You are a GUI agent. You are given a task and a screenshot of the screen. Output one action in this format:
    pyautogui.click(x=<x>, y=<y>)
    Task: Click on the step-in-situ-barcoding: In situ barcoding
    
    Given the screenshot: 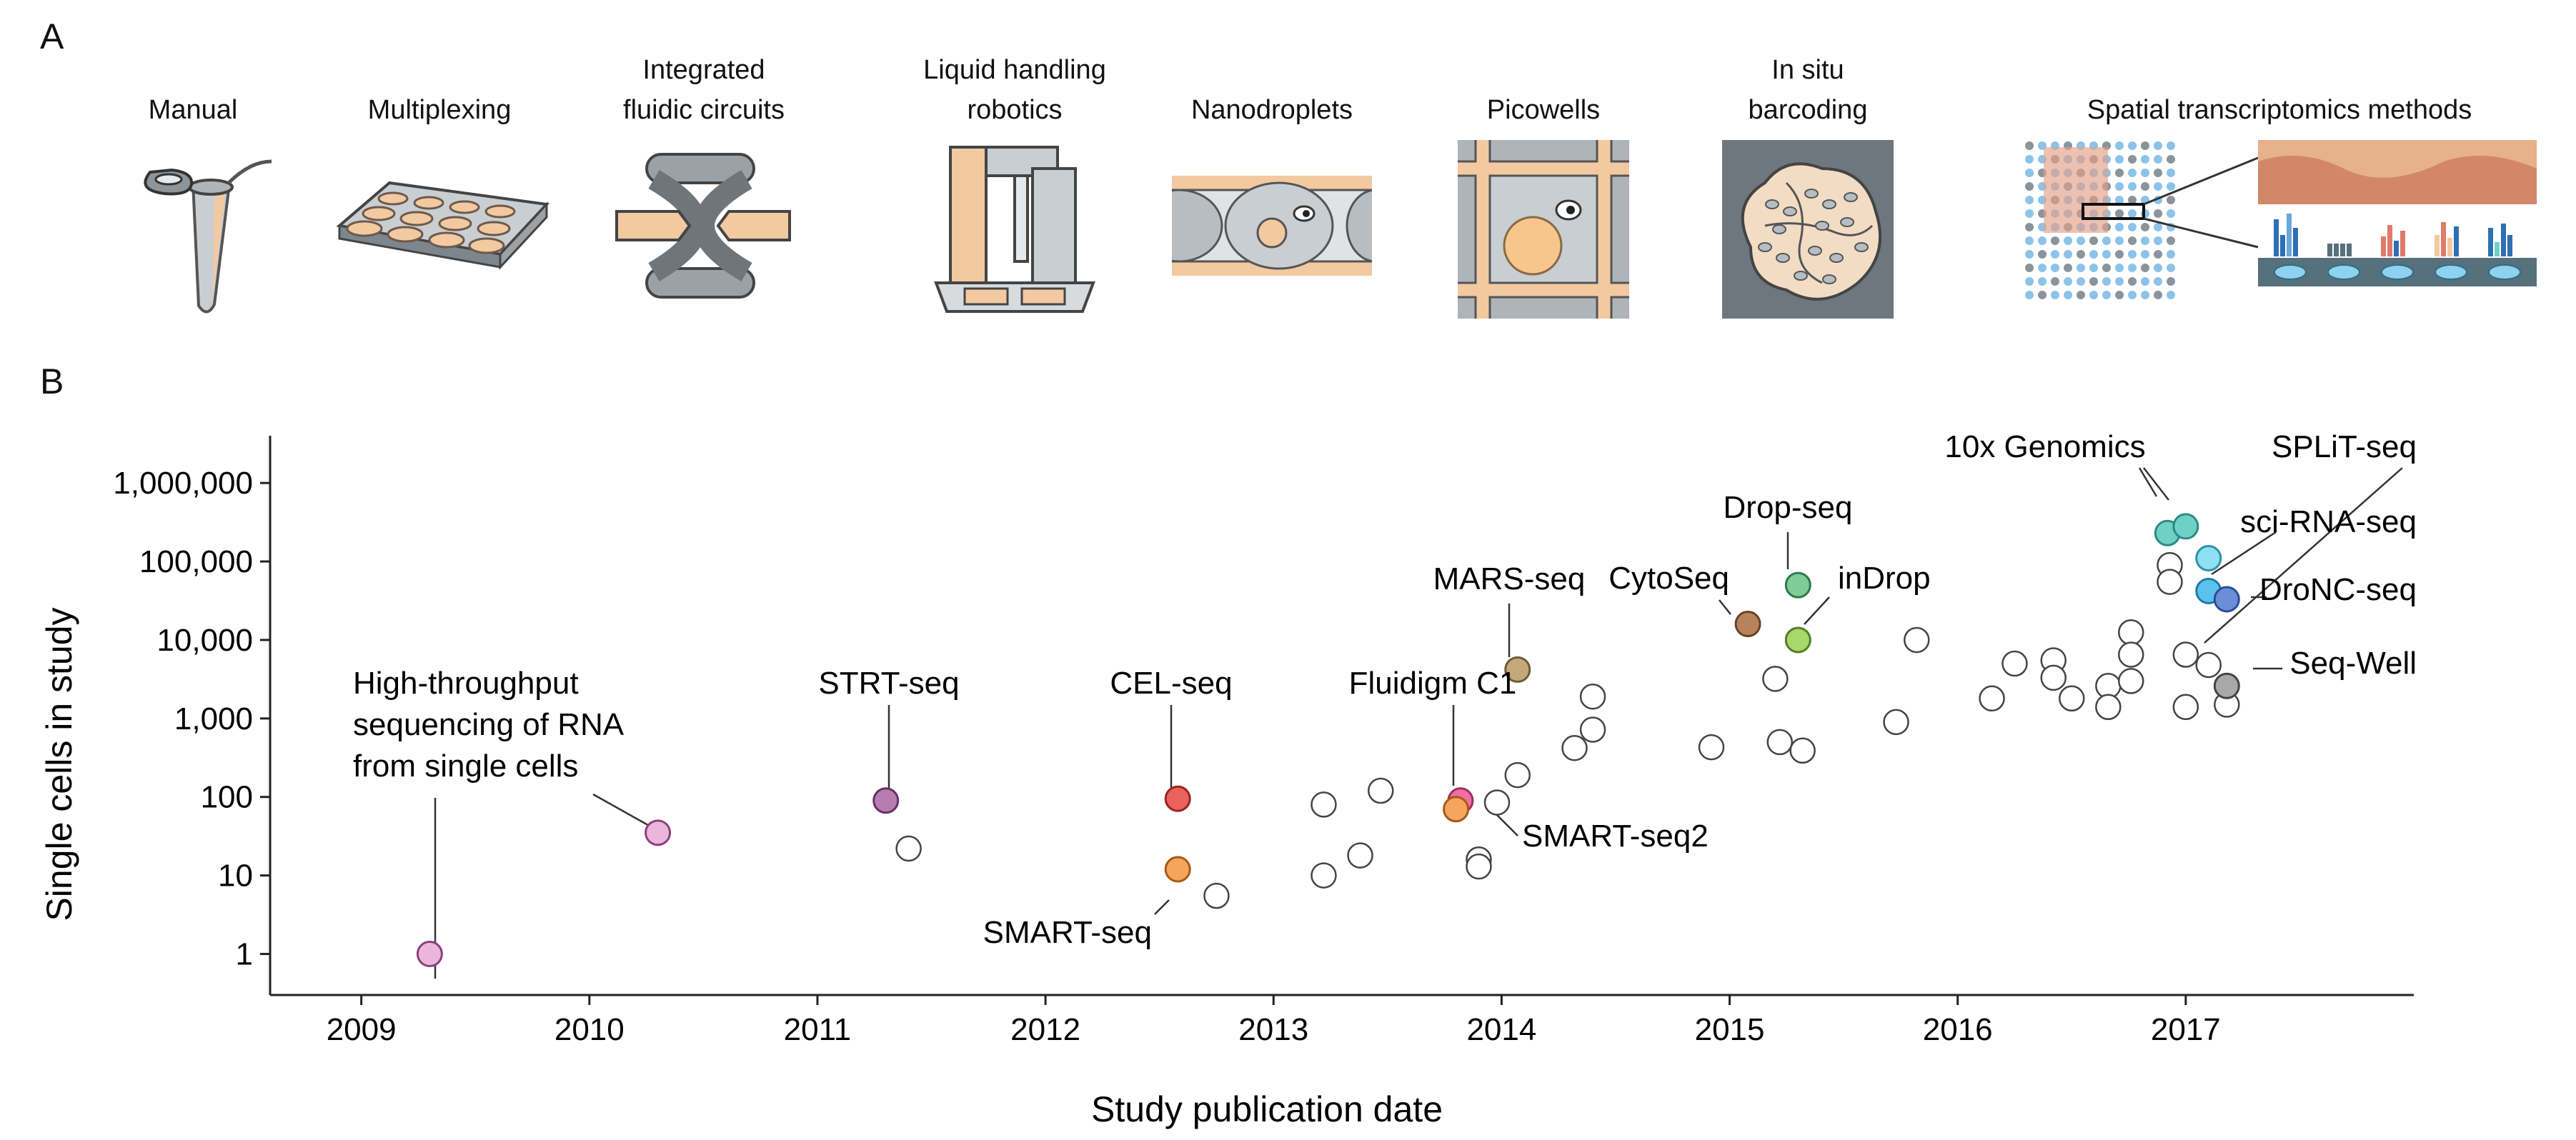 What is the action you would take?
    pyautogui.click(x=1808, y=184)
    